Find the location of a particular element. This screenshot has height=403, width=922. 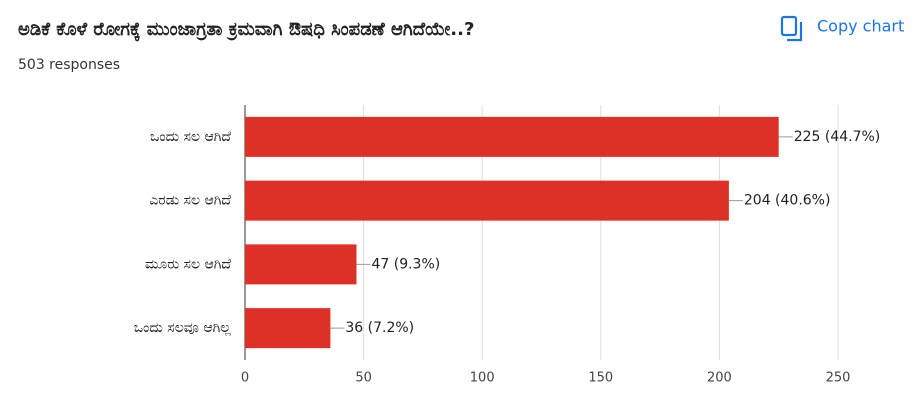

value-label: 204 (40.6%) is located at coordinates (787, 201).